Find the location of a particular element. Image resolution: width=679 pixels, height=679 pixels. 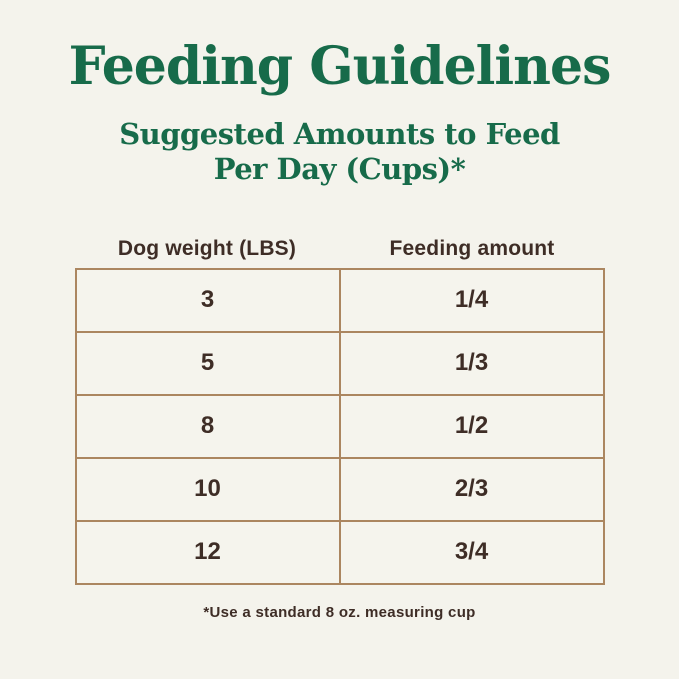

page-title: Feeding Guidelines is located at coordinates (340, 66).